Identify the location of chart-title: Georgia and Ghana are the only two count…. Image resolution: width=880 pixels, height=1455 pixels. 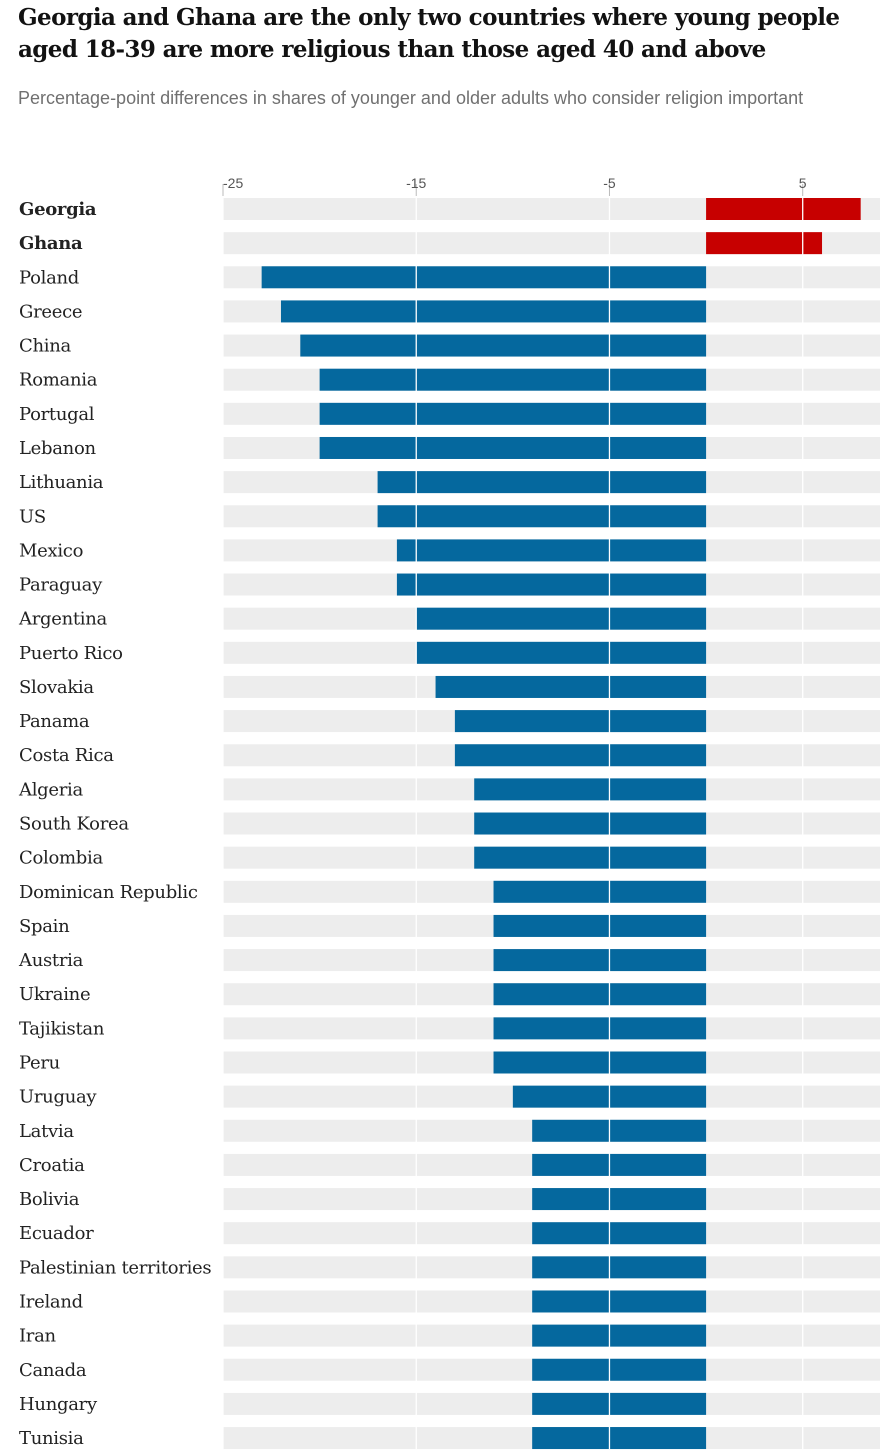
(429, 33).